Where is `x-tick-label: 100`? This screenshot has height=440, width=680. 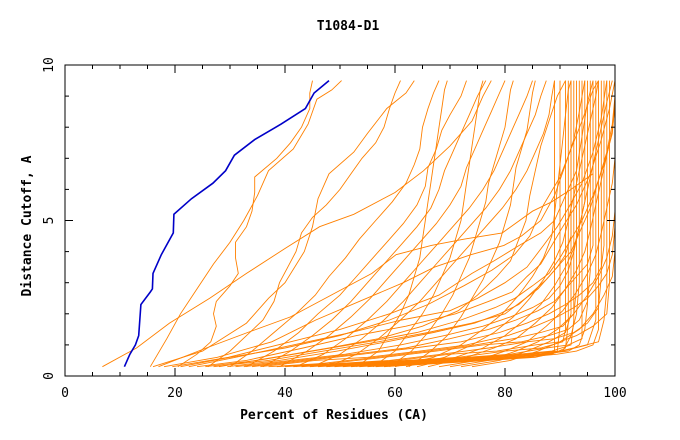
x-tick-label: 100 is located at coordinates (614, 393).